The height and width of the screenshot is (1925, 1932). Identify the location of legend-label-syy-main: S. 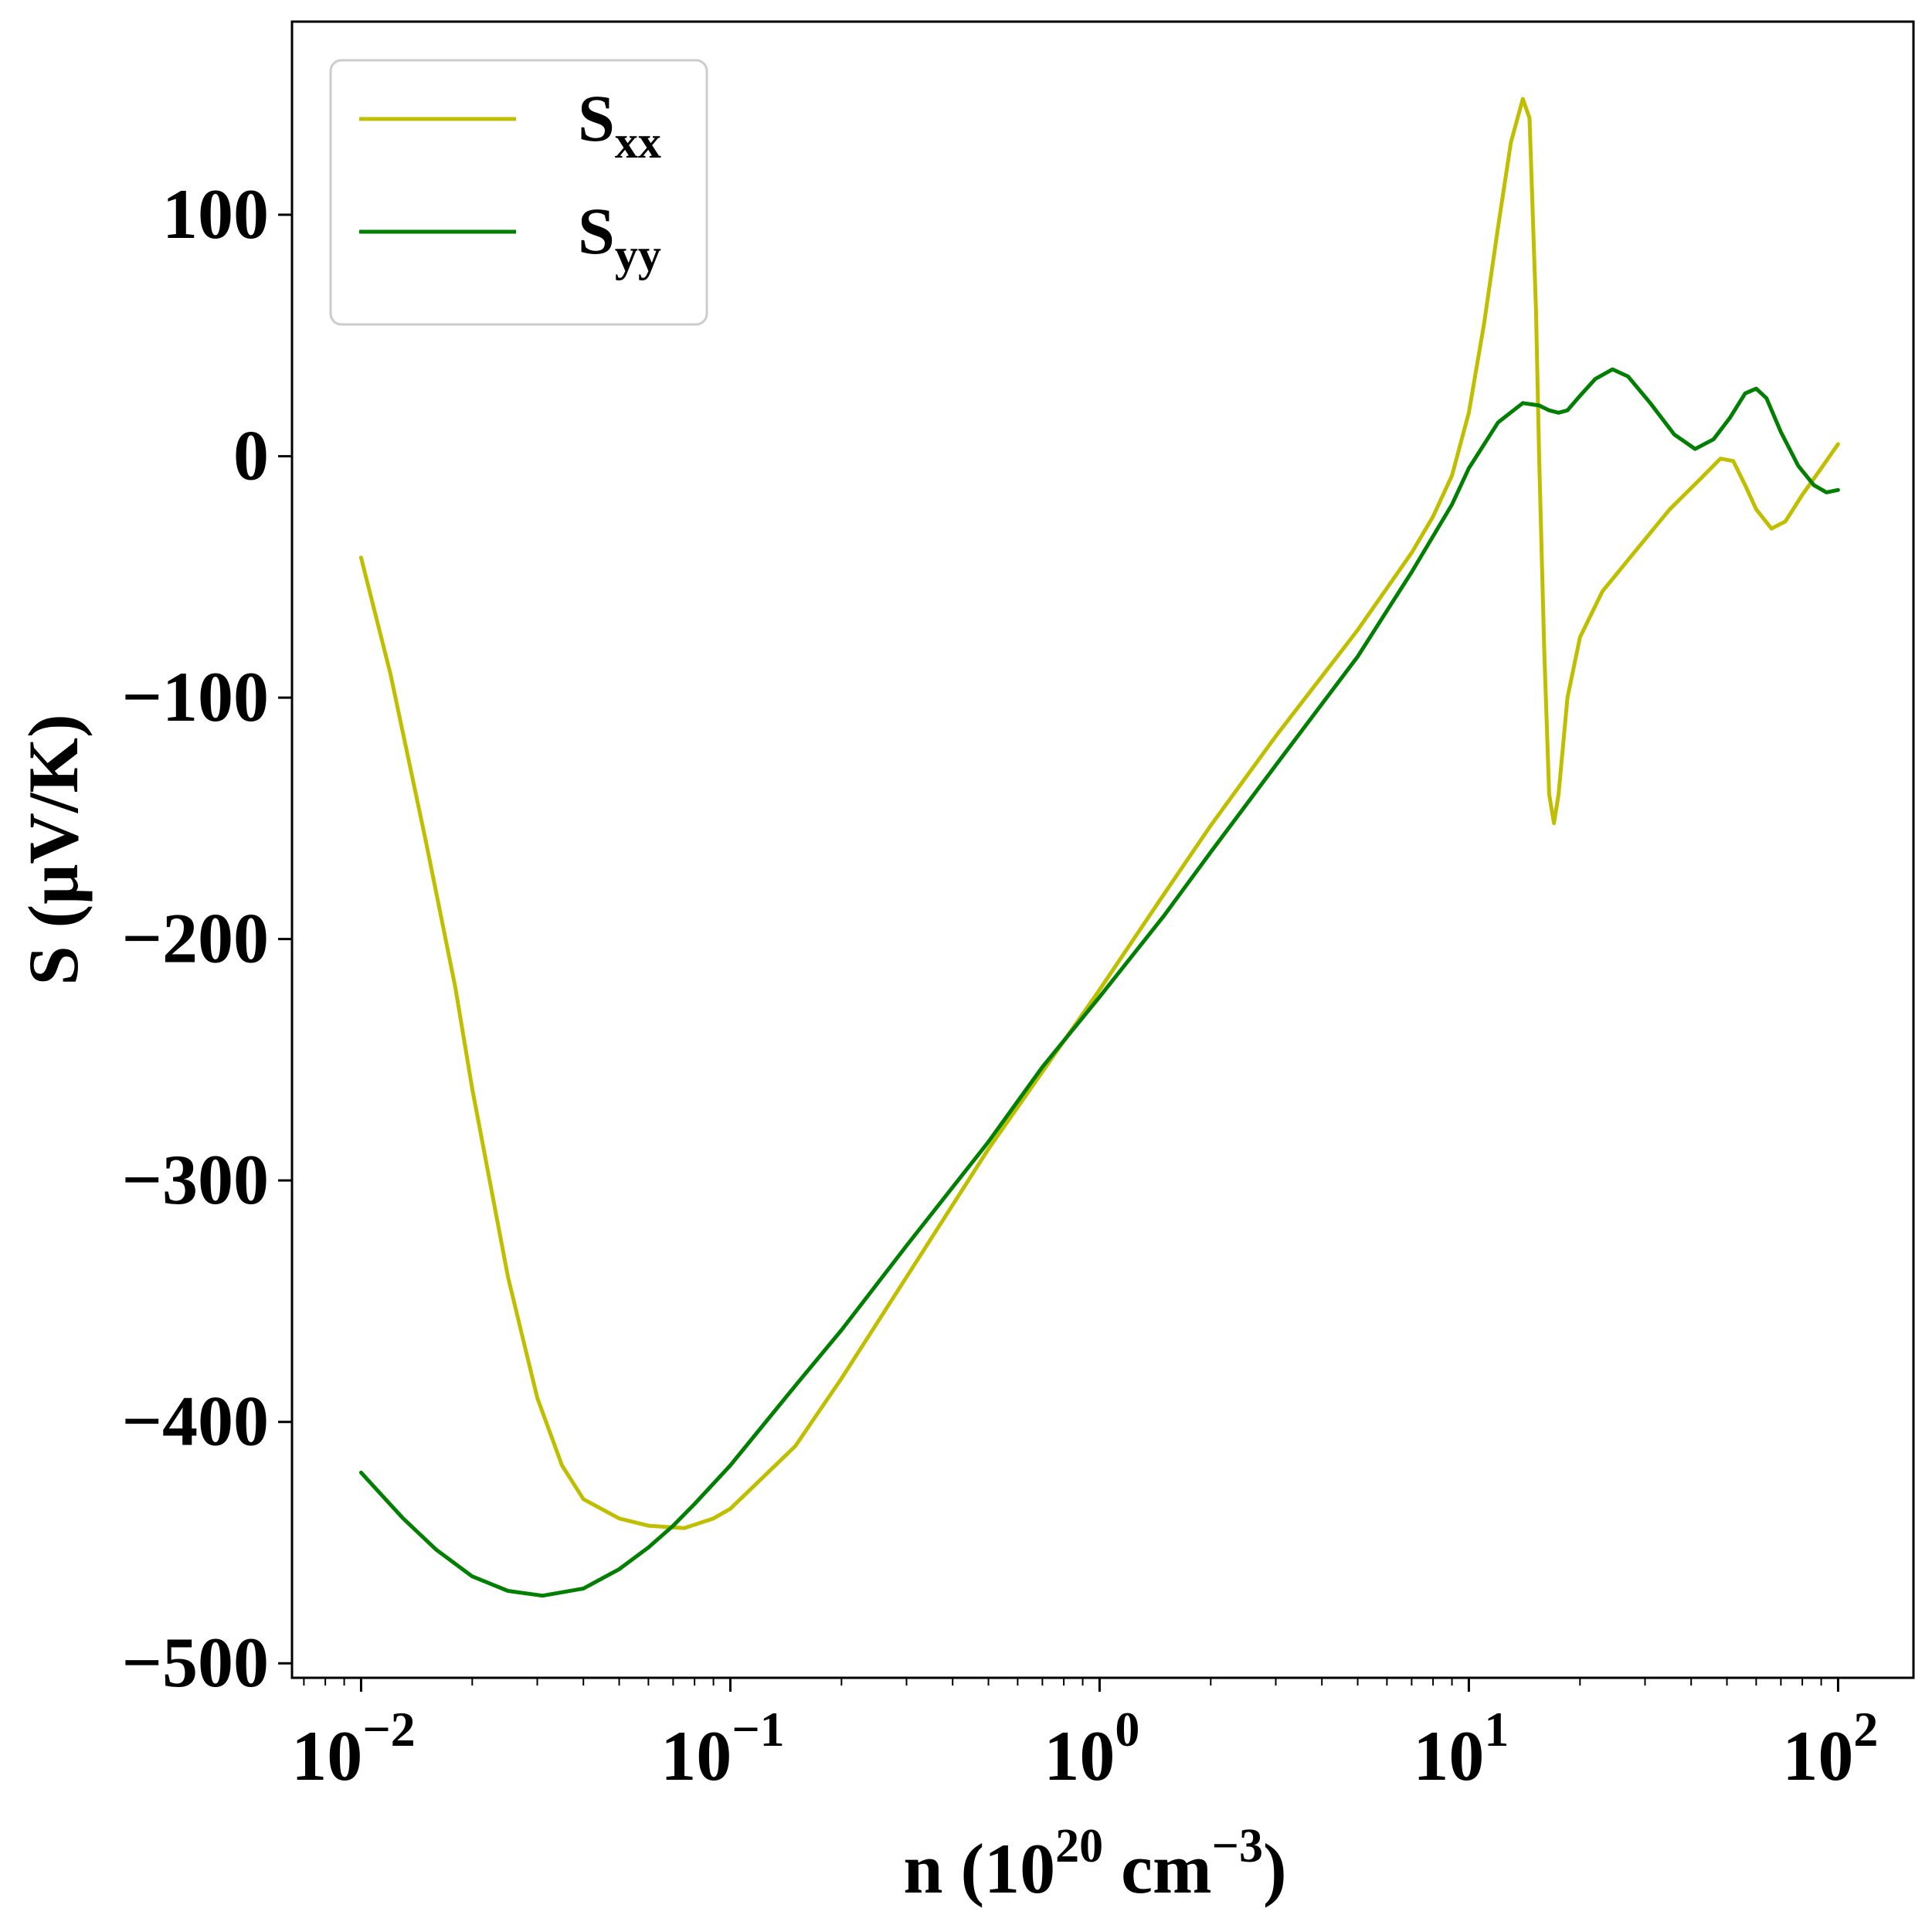
(596, 231).